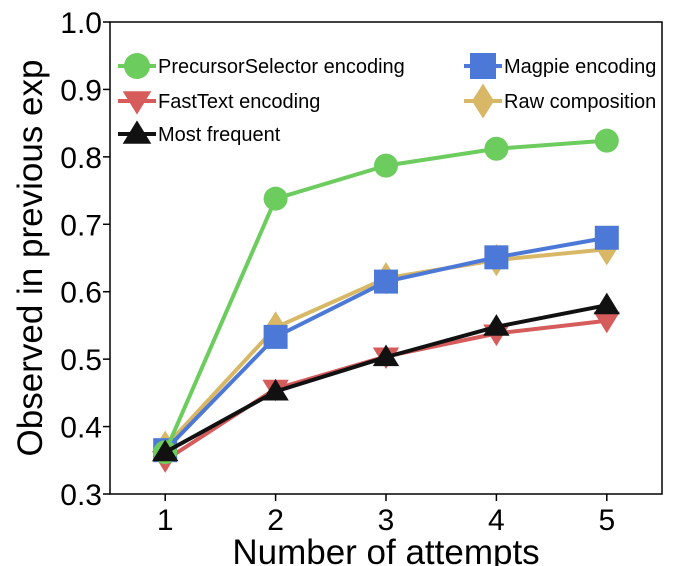 The height and width of the screenshot is (566, 686). What do you see at coordinates (81, 90) in the screenshot?
I see `y-tick-label: 0.9` at bounding box center [81, 90].